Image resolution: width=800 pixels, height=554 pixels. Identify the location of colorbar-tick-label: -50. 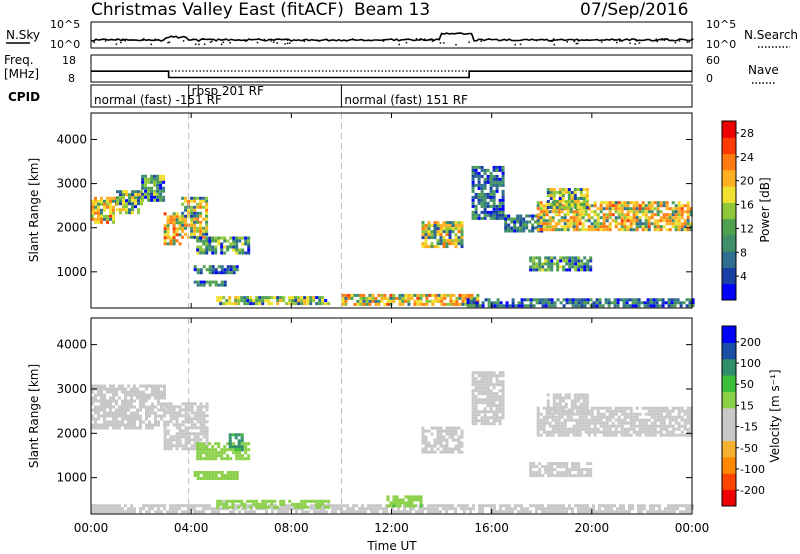
(749, 448).